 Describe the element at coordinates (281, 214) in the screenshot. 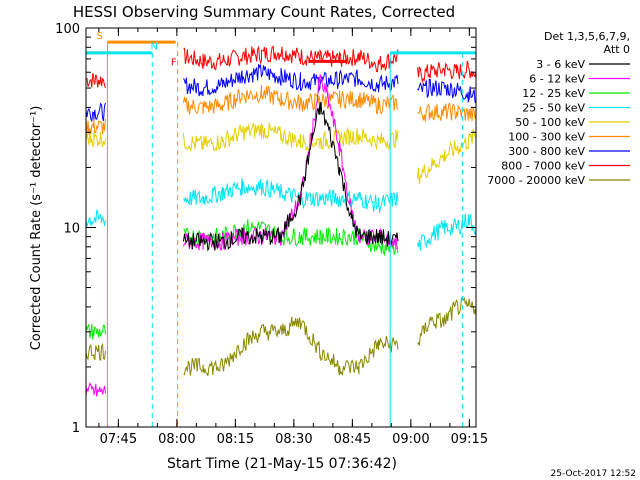

I see `series-25-50-kev` at that location.